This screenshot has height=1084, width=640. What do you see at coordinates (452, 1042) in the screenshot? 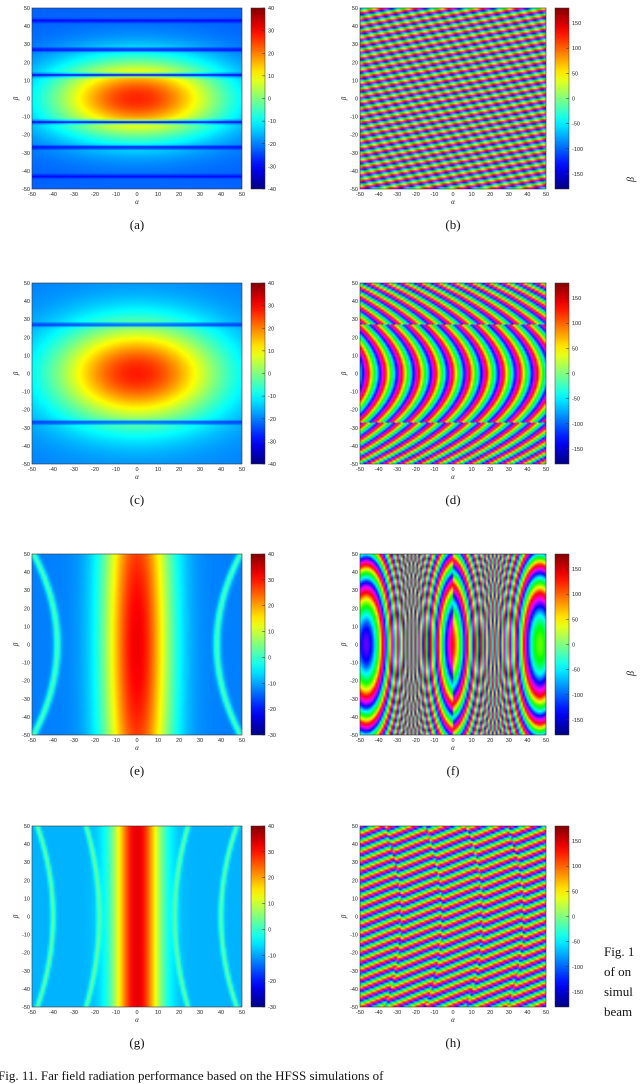
I see `subfigure-label: (h)` at bounding box center [452, 1042].